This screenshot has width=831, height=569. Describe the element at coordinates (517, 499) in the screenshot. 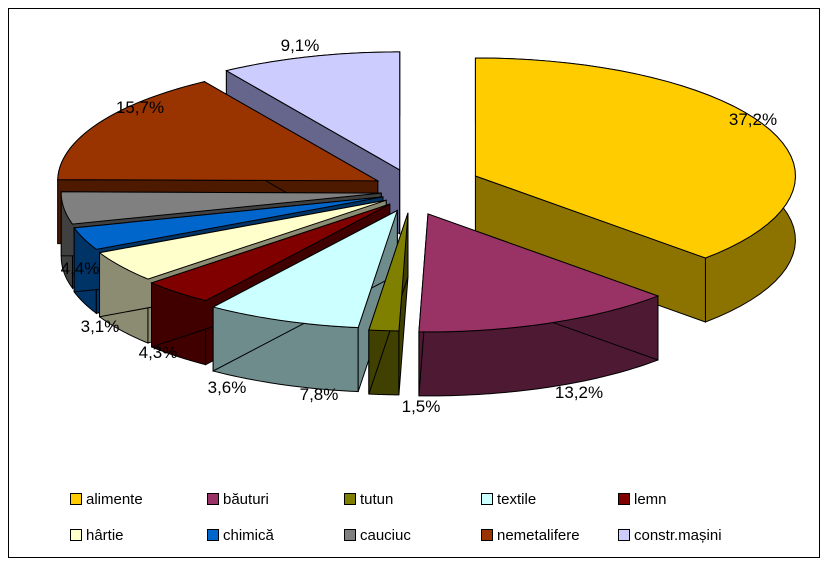

I see `legend-label: textile` at that location.